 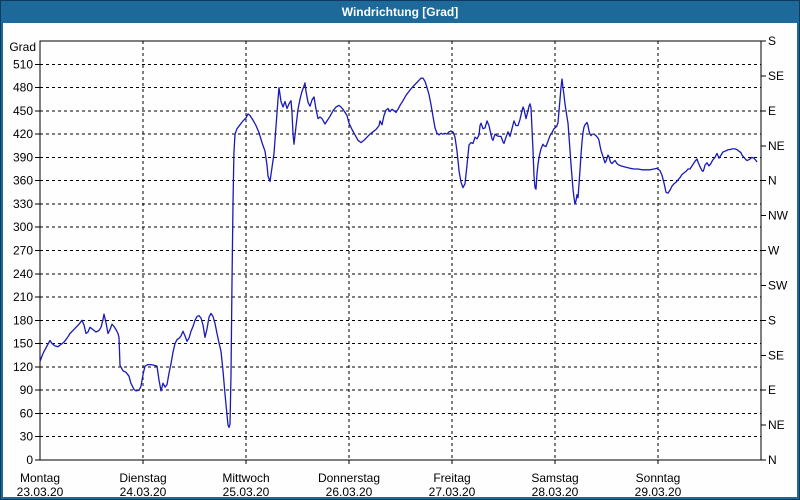 I want to click on y-axis-tick-label: 450, so click(x=23, y=111).